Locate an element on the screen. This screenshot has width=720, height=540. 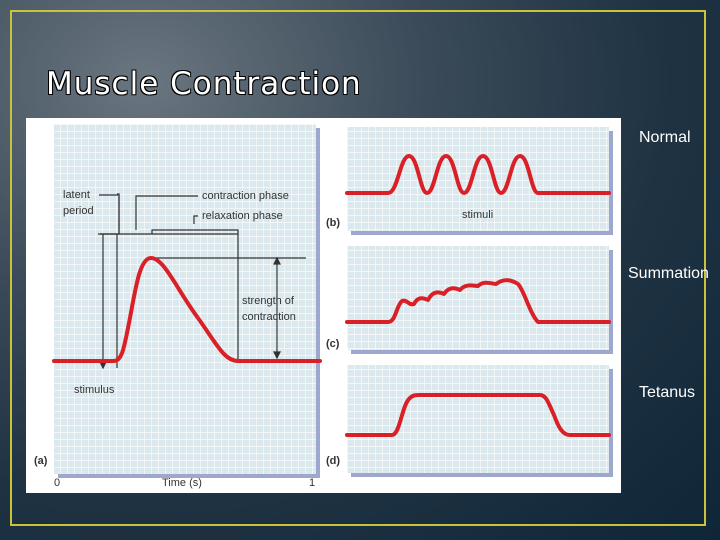
summation-curve is located at coordinates (478, 301).